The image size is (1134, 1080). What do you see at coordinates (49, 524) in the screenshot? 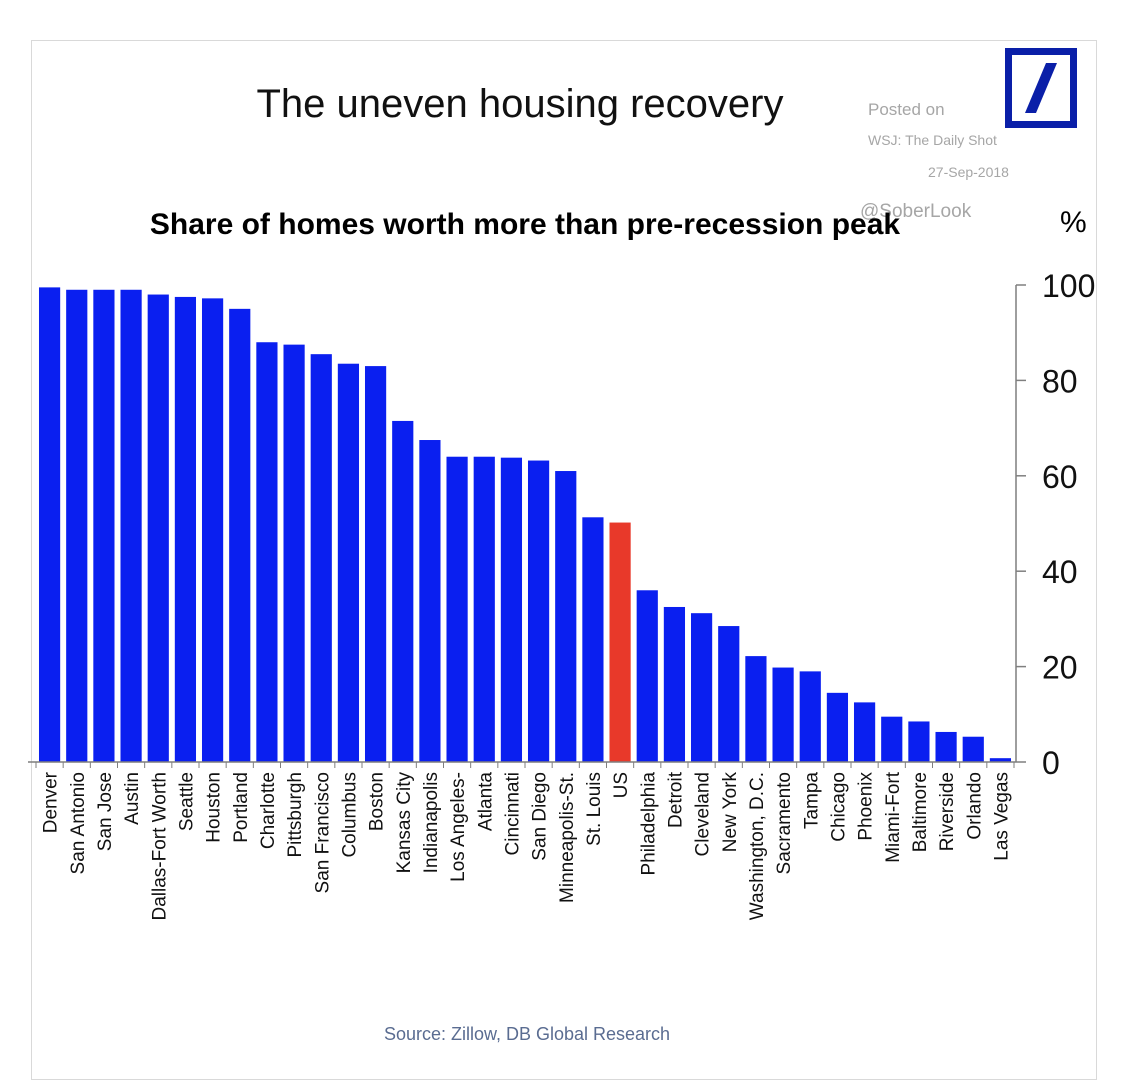
I see `bar-denver` at bounding box center [49, 524].